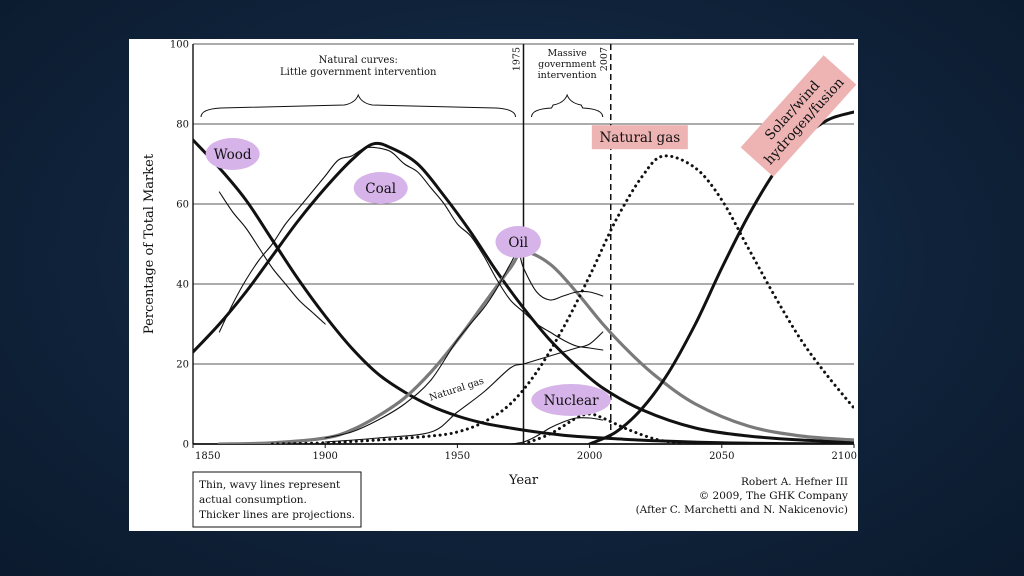 The width and height of the screenshot is (1024, 576). I want to click on note-text: Thin, wavy lines represent, so click(270, 485).